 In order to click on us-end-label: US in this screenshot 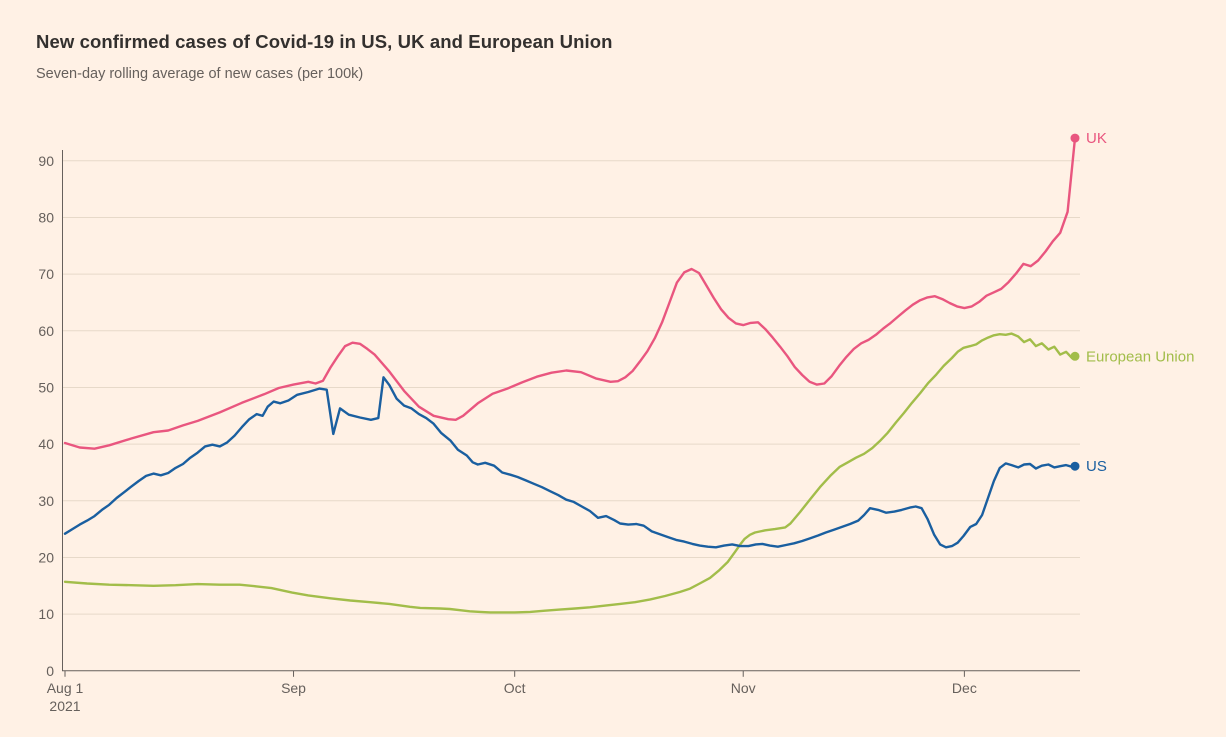, I will do `click(1096, 466)`.